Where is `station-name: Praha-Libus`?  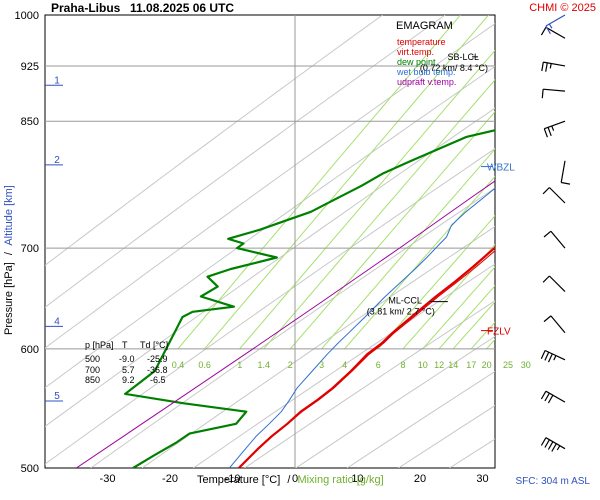 station-name: Praha-Libus is located at coordinates (86, 8).